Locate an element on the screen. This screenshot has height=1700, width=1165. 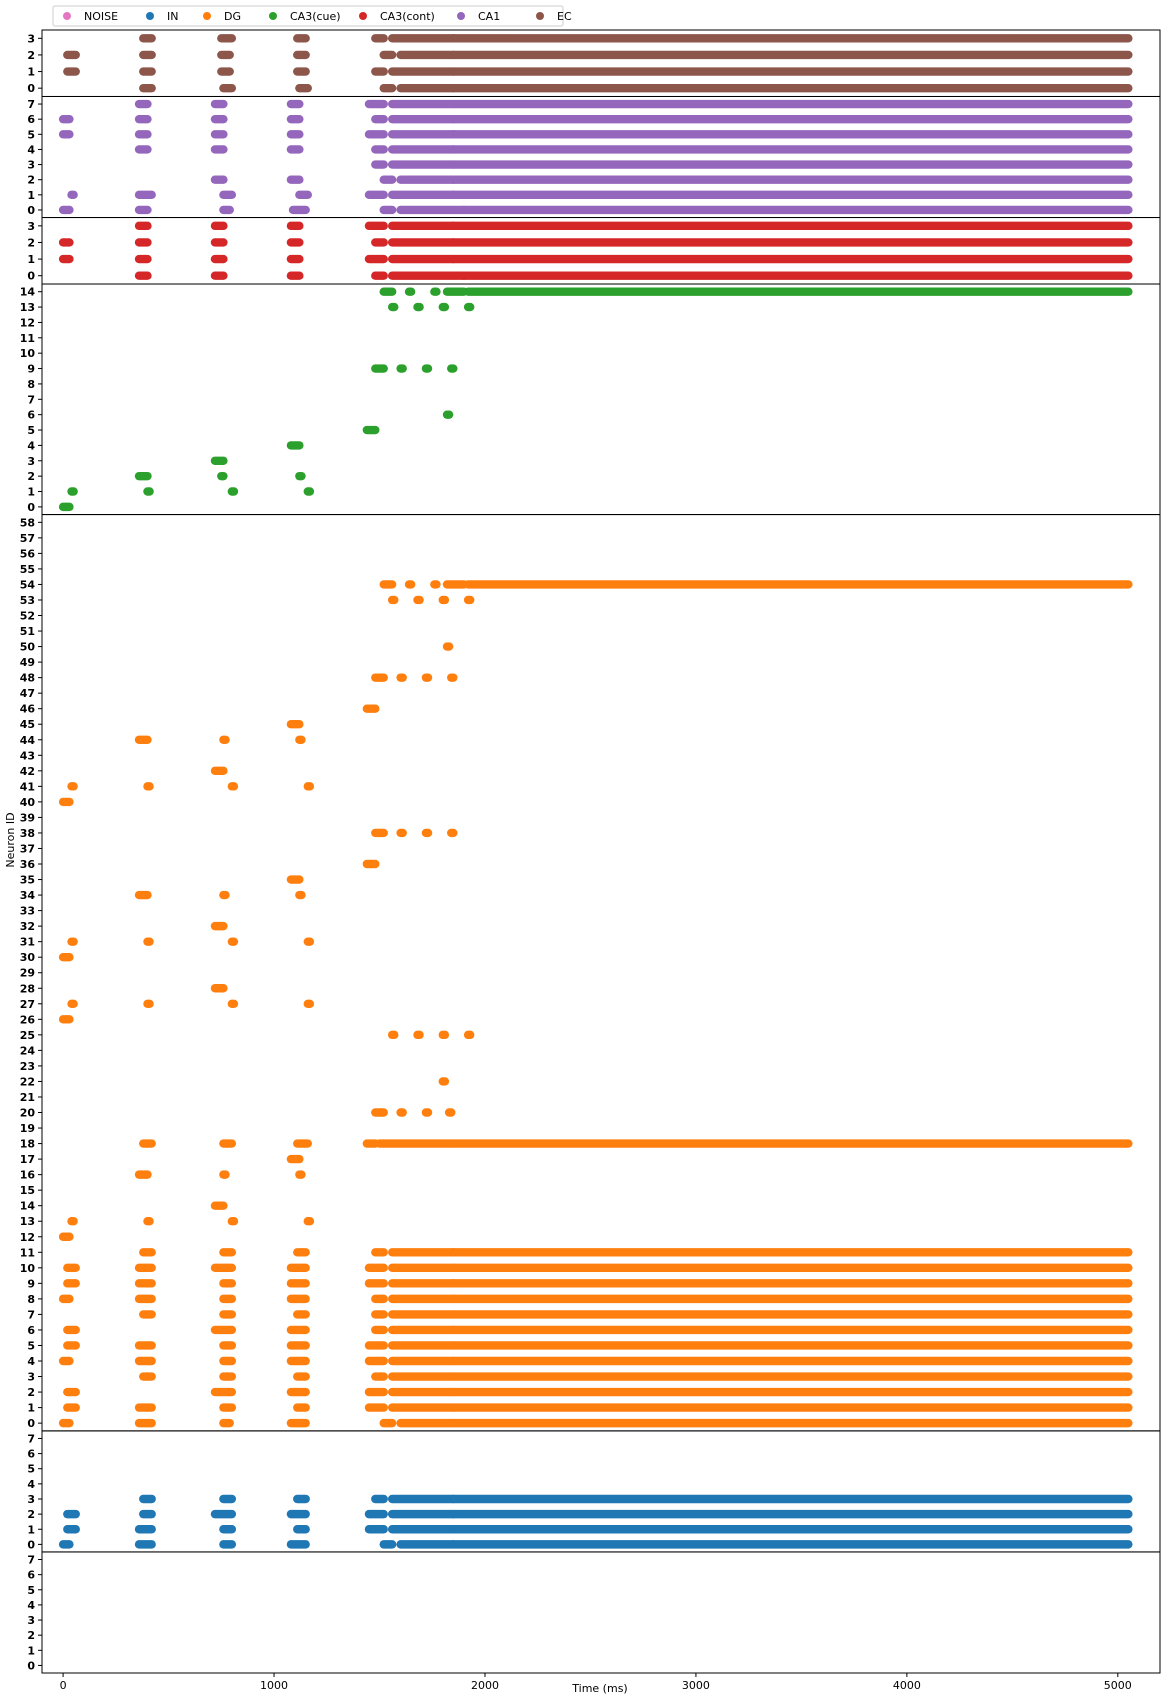
y-tick-label: 34 is located at coordinates (28, 895).